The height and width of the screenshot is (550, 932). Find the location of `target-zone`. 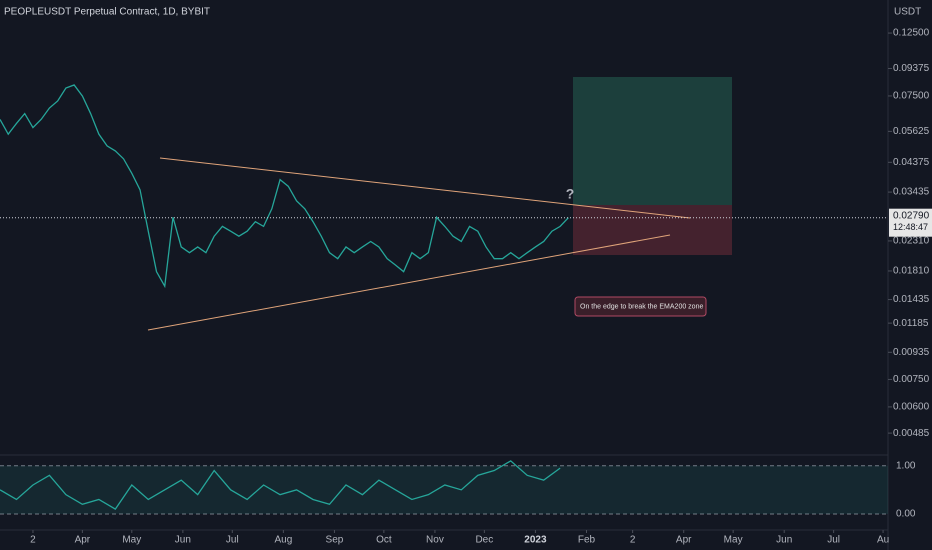

target-zone is located at coordinates (652, 141).